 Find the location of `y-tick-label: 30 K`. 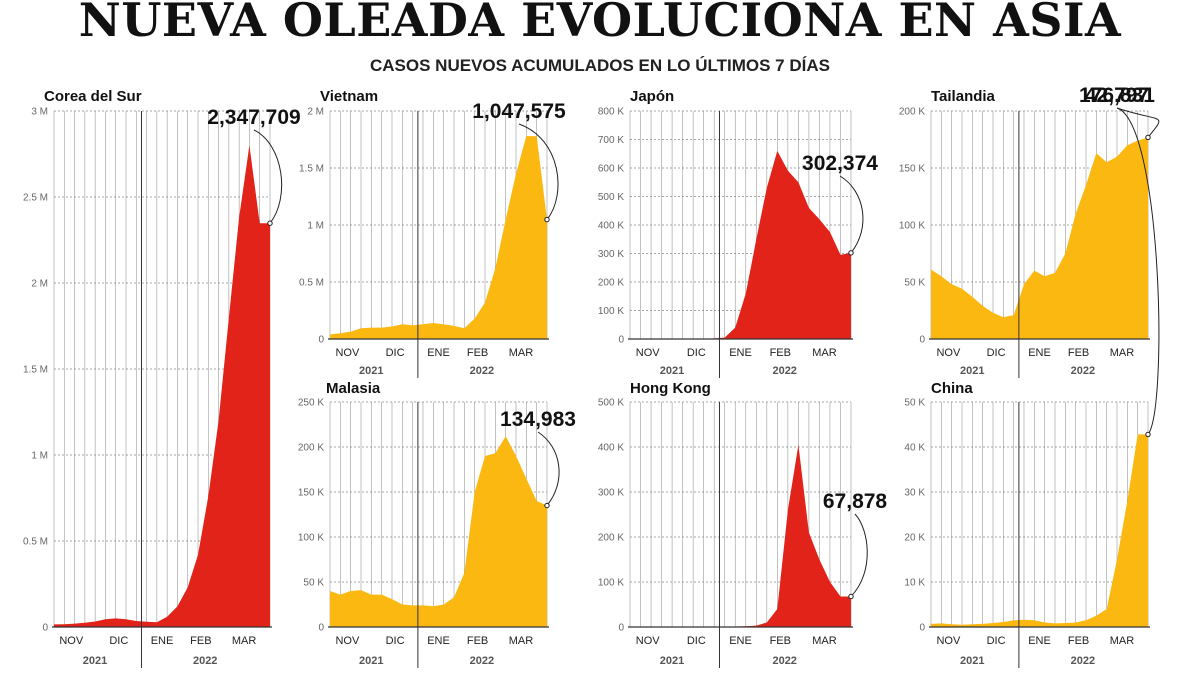

y-tick-label: 30 K is located at coordinates (914, 493).